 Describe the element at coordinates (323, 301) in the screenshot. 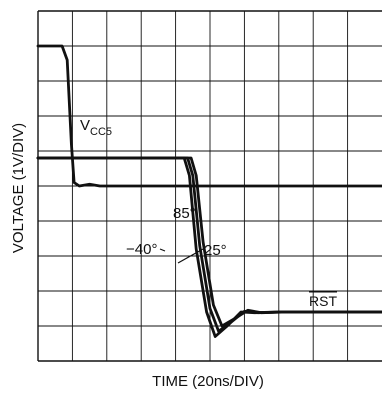

I see `rst-label: RST` at that location.